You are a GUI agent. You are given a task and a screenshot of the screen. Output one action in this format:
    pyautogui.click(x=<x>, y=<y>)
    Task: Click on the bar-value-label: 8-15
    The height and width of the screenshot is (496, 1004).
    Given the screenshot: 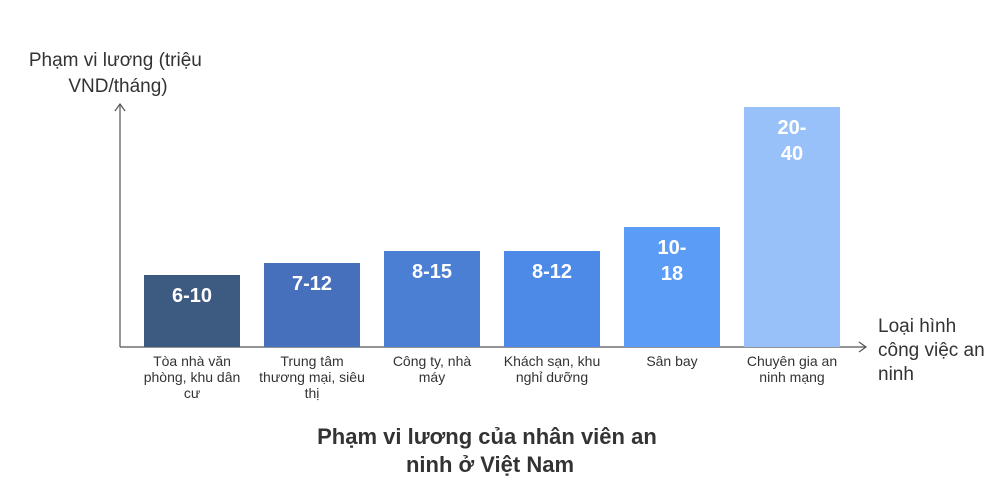 What is the action you would take?
    pyautogui.click(x=432, y=272)
    